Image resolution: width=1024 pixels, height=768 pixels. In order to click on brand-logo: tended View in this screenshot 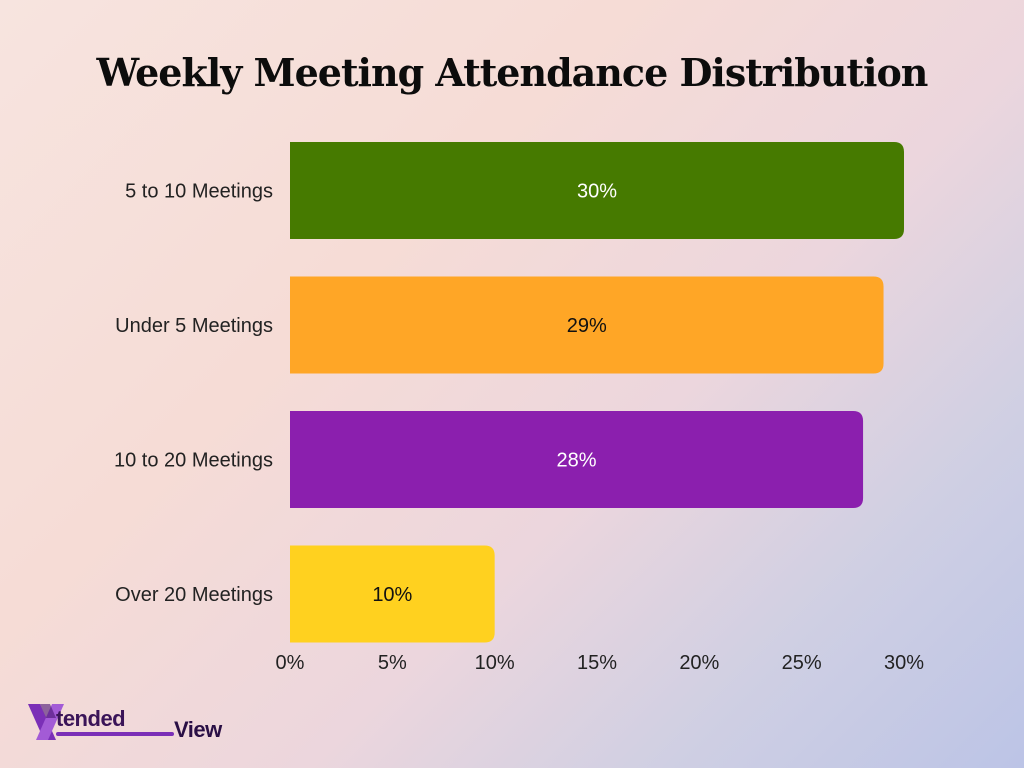, I will do `click(126, 722)`.